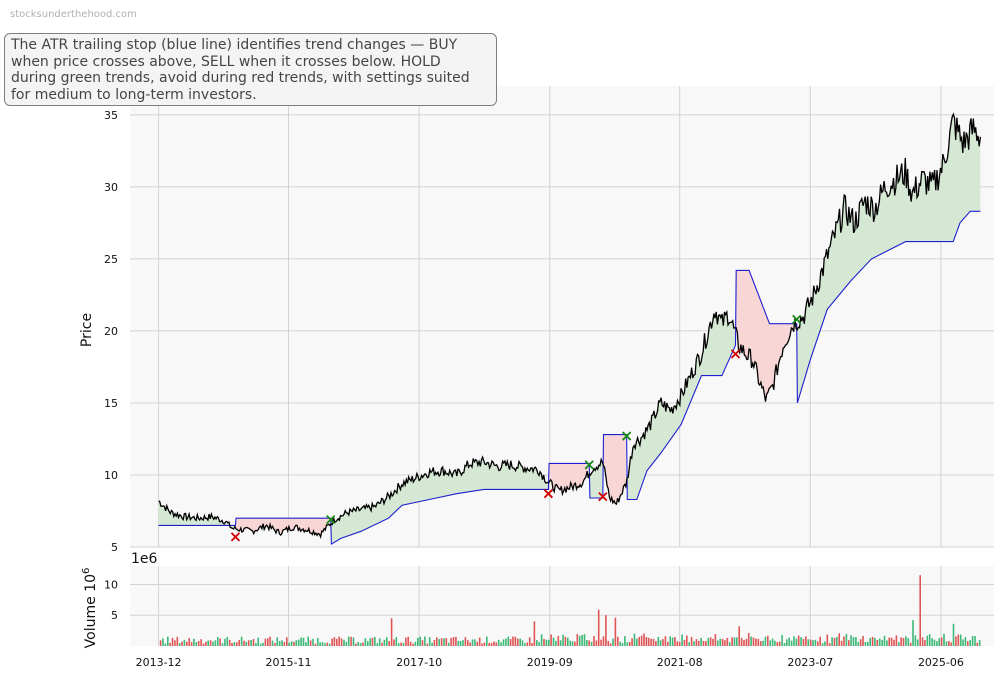 The height and width of the screenshot is (678, 1004). I want to click on price-tick-label: 15, so click(111, 403).